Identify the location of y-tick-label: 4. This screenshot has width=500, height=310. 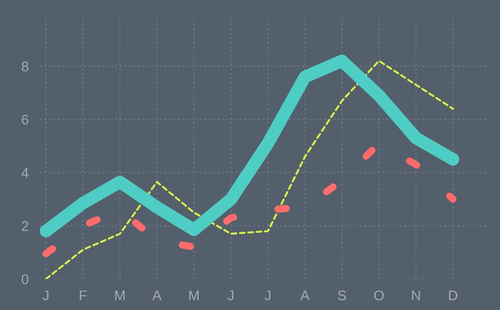
(24, 173).